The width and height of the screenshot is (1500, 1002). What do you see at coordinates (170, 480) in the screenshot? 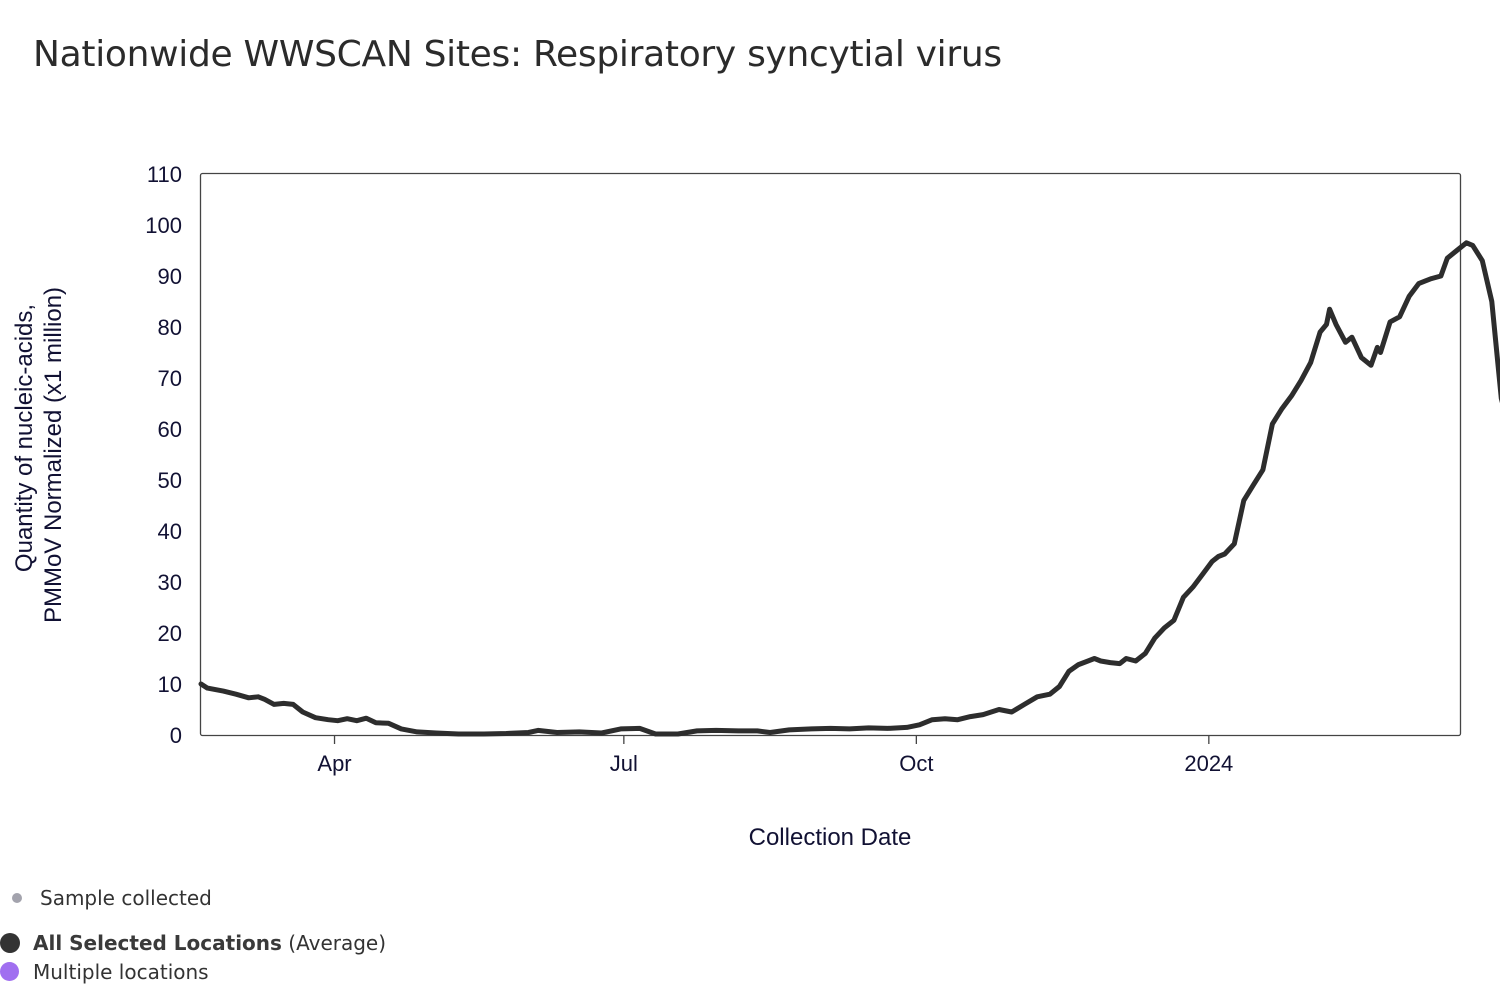
I see `y-tick-label: 50` at bounding box center [170, 480].